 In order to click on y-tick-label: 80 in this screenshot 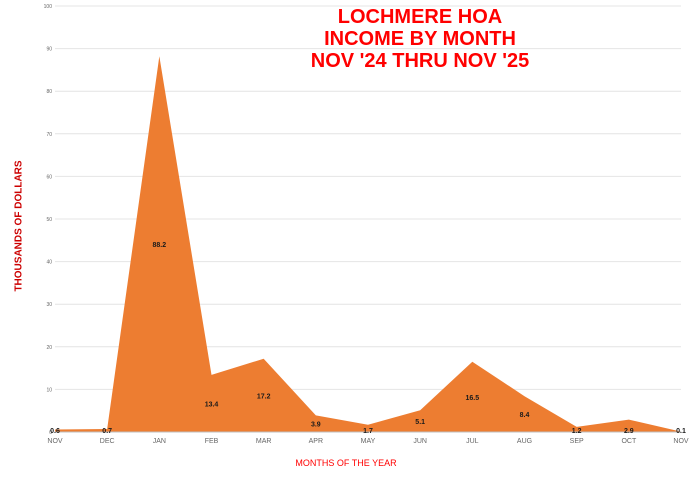, I will do `click(49, 92)`.